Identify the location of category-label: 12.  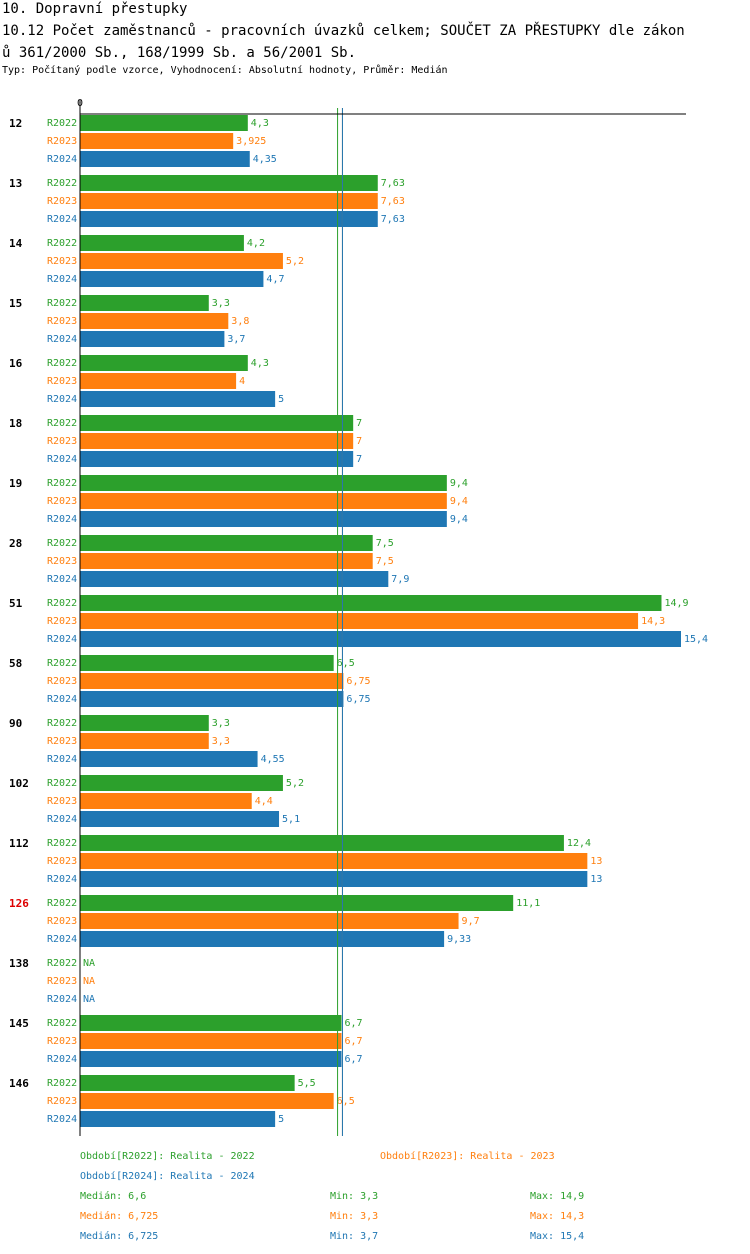
(15, 123).